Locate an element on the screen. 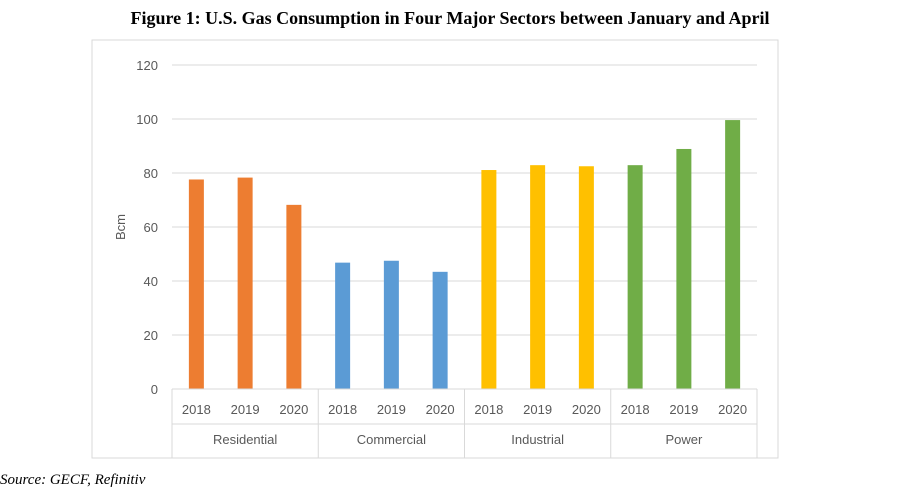  bar-power-2019 is located at coordinates (684, 268).